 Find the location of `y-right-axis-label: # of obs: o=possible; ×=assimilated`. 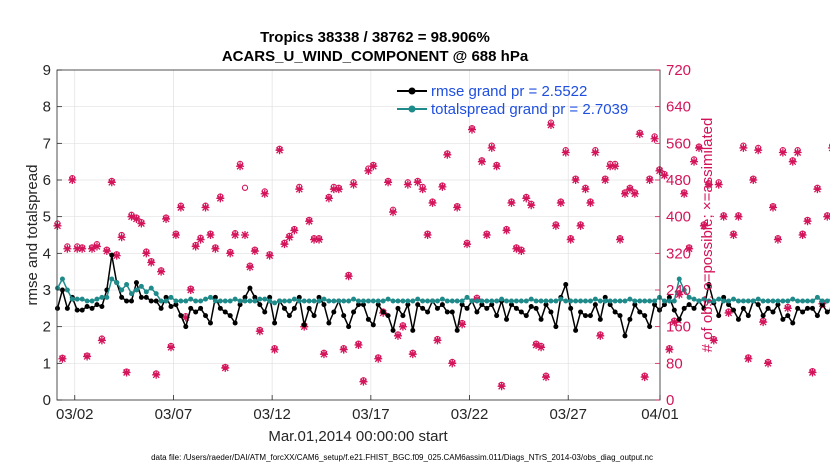

y-right-axis-label: # of obs: o=possible; ×=assimilated is located at coordinates (707, 235).